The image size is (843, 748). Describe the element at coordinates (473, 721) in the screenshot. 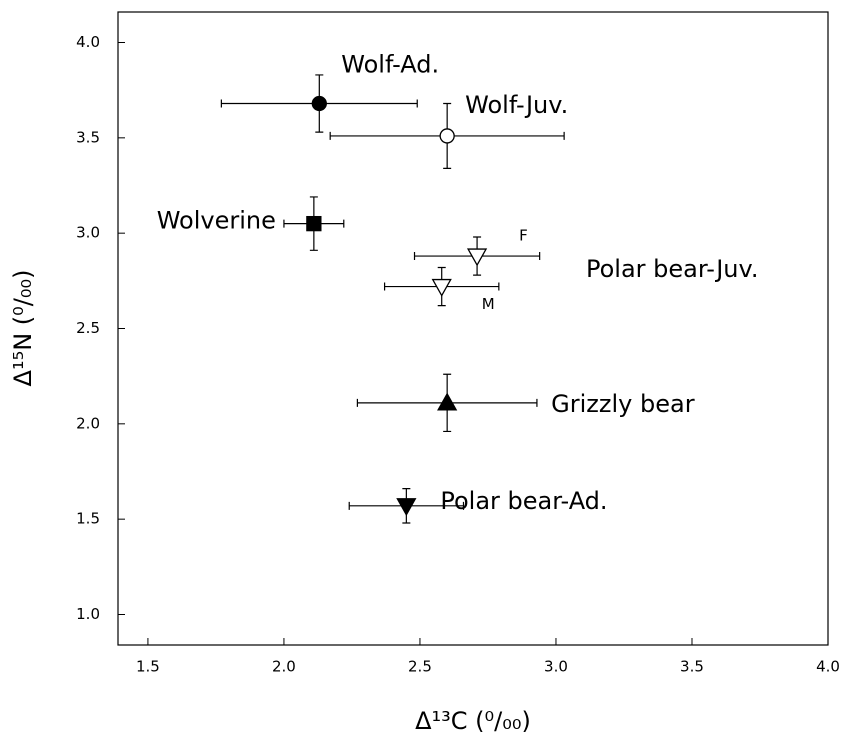

I see `x-axis-label: Δ¹³C (⁰/₀₀)` at that location.